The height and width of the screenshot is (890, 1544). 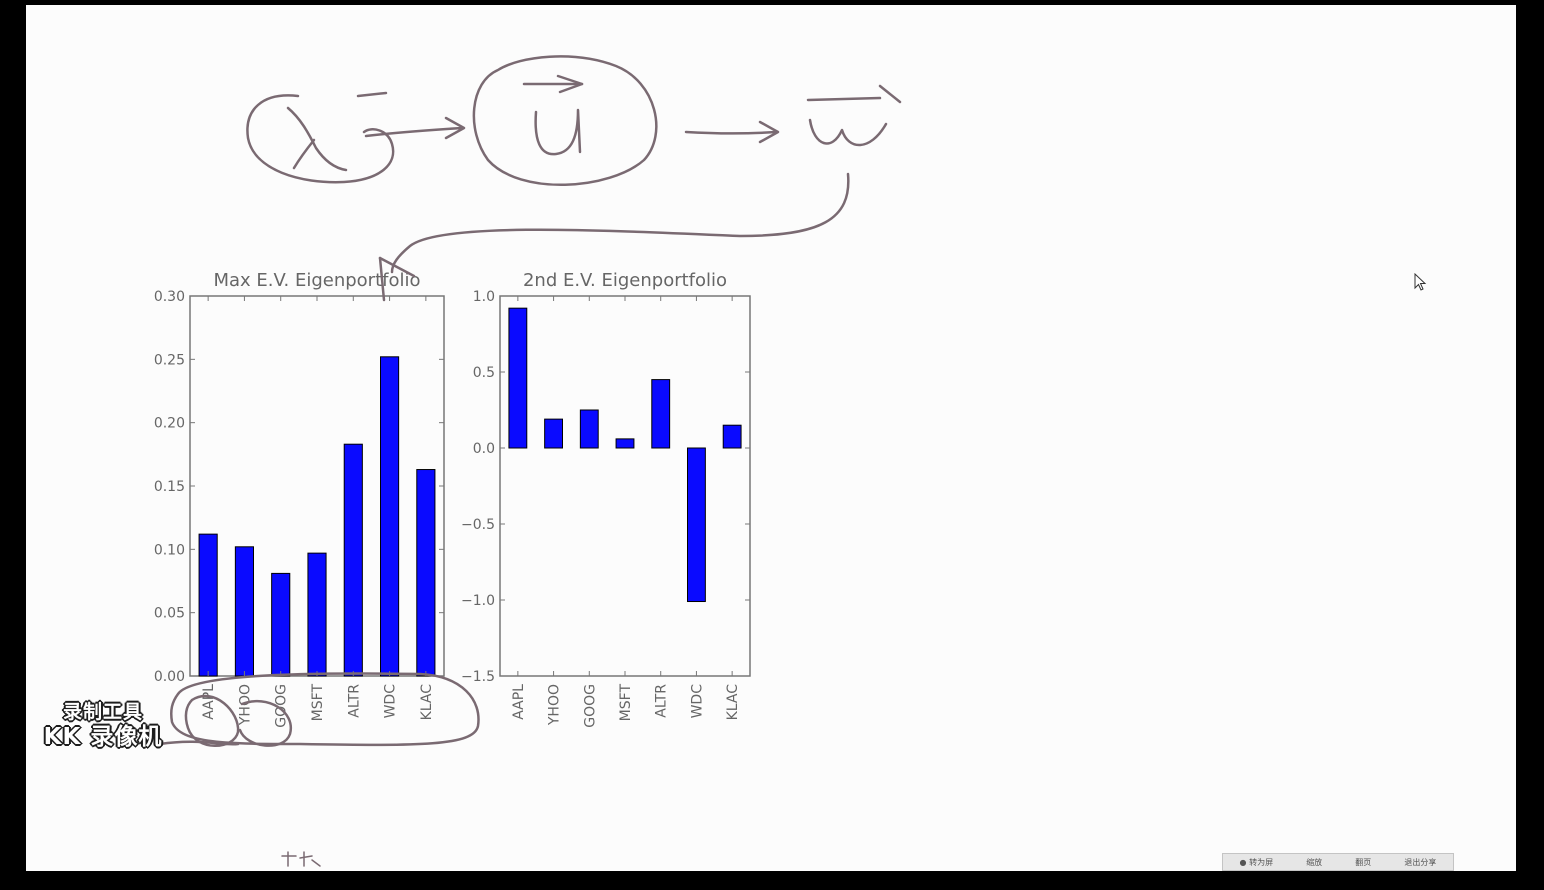 I want to click on y-tick-label: 0.00, so click(x=169, y=677).